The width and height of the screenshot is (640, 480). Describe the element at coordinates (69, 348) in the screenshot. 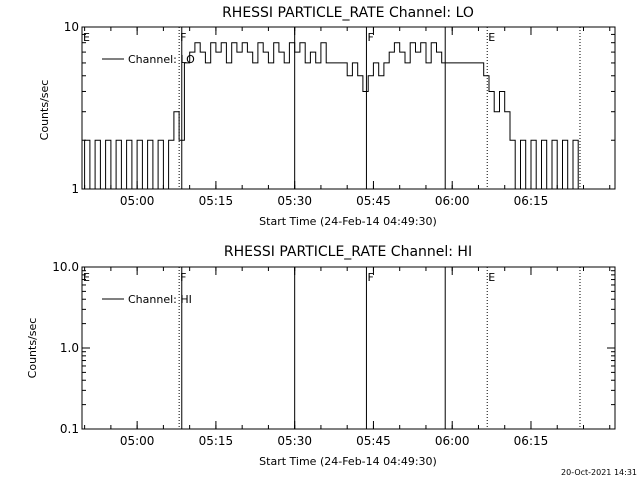

I see `hi-y-tick-label: 1.0` at that location.